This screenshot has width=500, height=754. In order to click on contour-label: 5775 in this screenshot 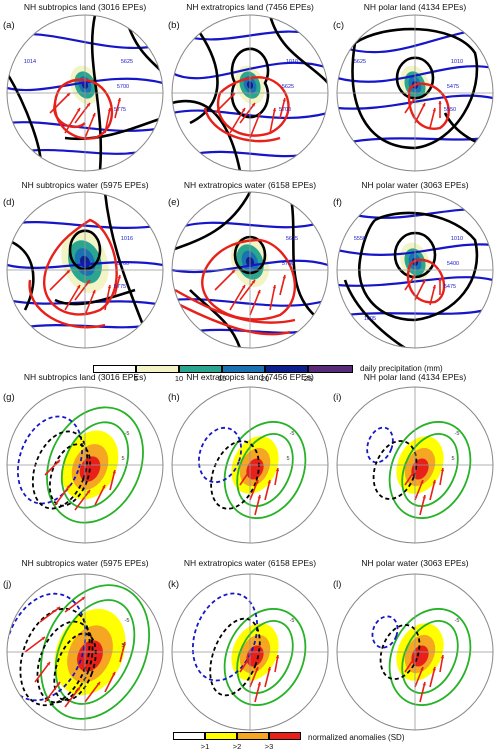, I will do `click(120, 110)`.